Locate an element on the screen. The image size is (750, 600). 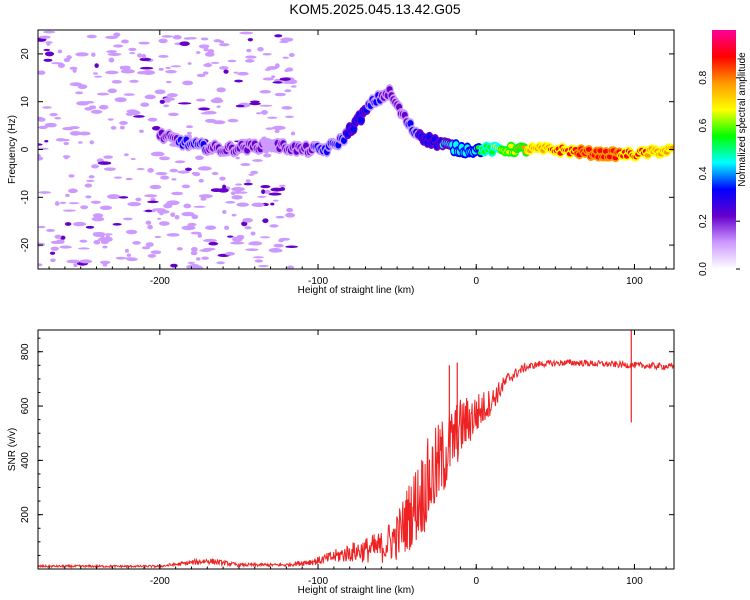
snr-x-axis-label: Height of straight line (km) is located at coordinates (356, 590).